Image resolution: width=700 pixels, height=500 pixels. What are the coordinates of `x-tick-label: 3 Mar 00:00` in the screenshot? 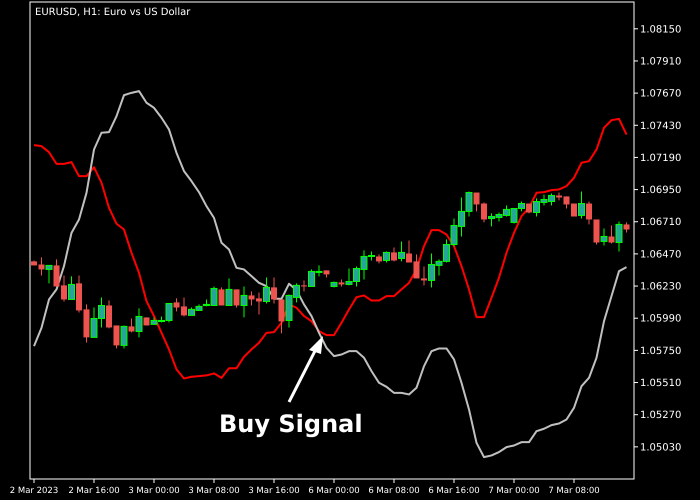 It's located at (154, 491).